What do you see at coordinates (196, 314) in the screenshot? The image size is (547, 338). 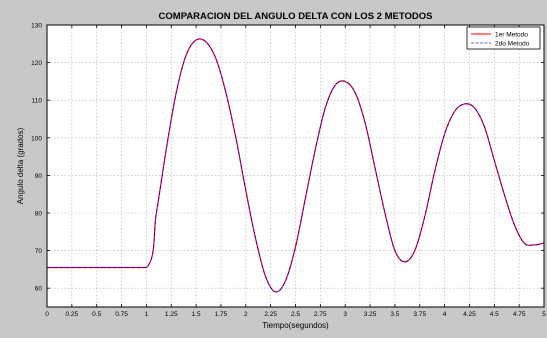 I see `x-tick-label: 1.5` at bounding box center [196, 314].